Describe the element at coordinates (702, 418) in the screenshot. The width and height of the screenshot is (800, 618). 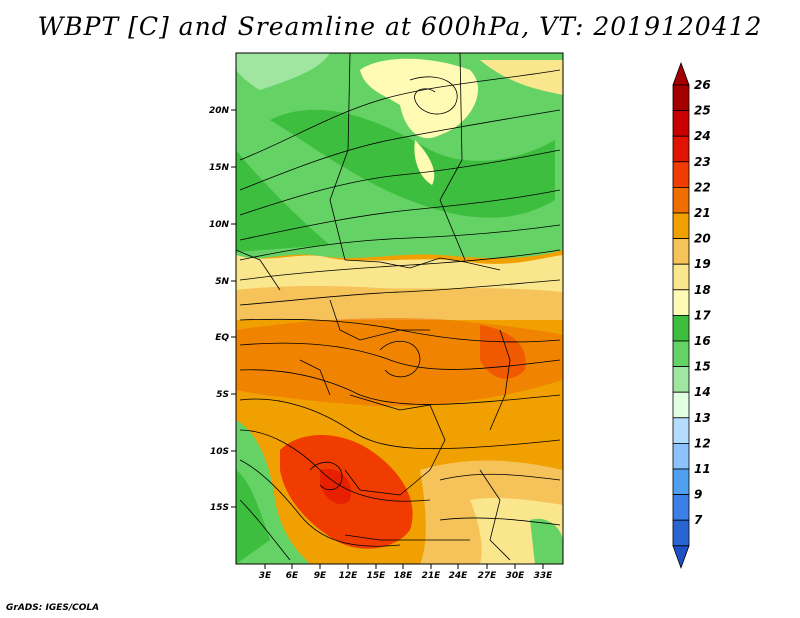
I see `colorbar-label: 13` at that location.